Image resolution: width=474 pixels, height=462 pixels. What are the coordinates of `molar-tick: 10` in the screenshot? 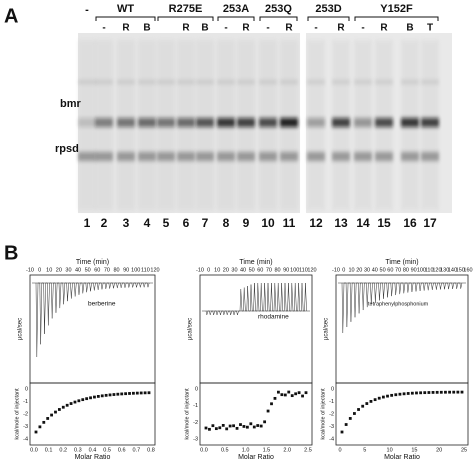 It's located at (390, 450).